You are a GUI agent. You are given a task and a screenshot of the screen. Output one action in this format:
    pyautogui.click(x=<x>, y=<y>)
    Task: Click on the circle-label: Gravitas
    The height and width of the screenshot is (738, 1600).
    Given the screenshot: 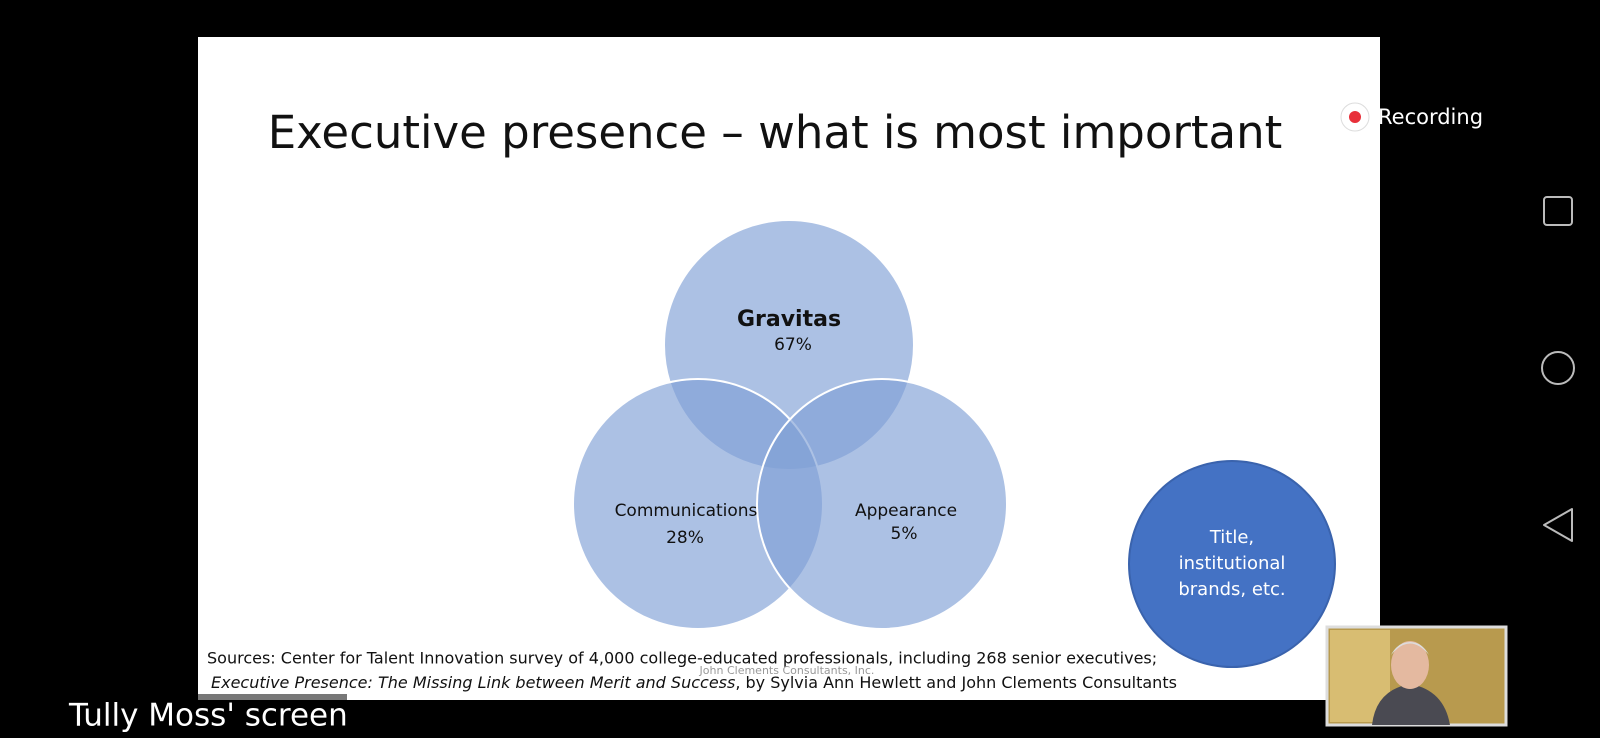 What is the action you would take?
    pyautogui.click(x=789, y=319)
    